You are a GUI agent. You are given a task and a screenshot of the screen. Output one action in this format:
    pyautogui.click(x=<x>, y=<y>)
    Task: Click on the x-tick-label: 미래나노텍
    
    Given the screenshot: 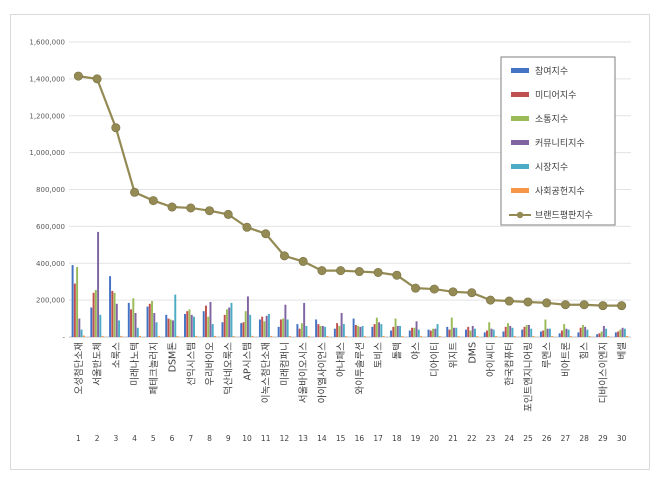 What is the action you would take?
    pyautogui.click(x=135, y=364)
    